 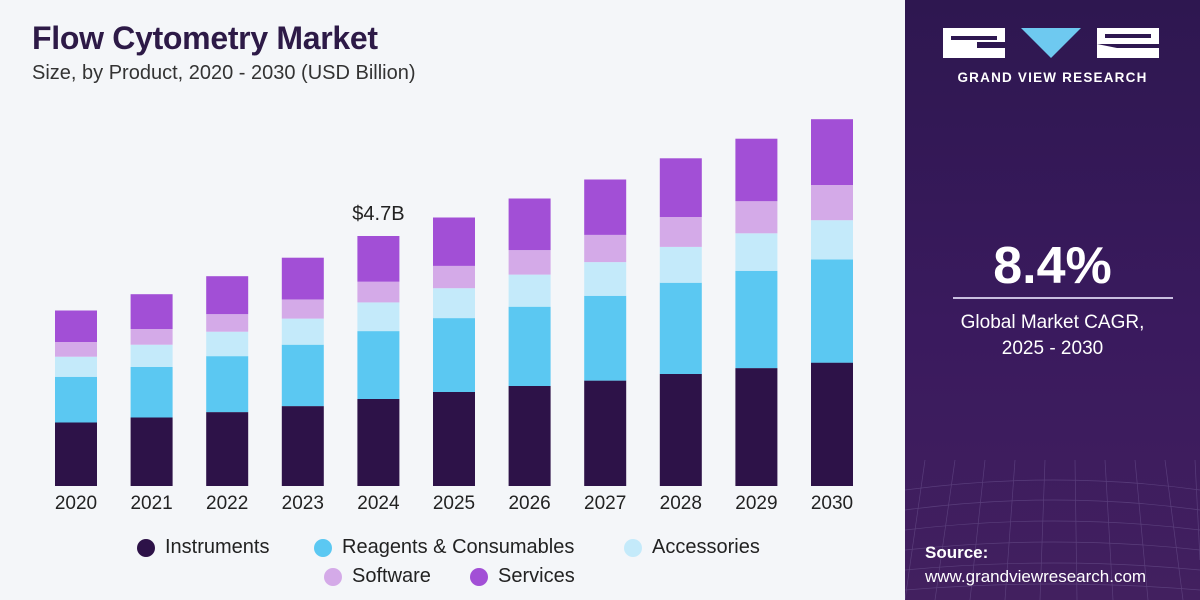 I want to click on chart-title: Flow Cytometry Market, so click(x=205, y=38).